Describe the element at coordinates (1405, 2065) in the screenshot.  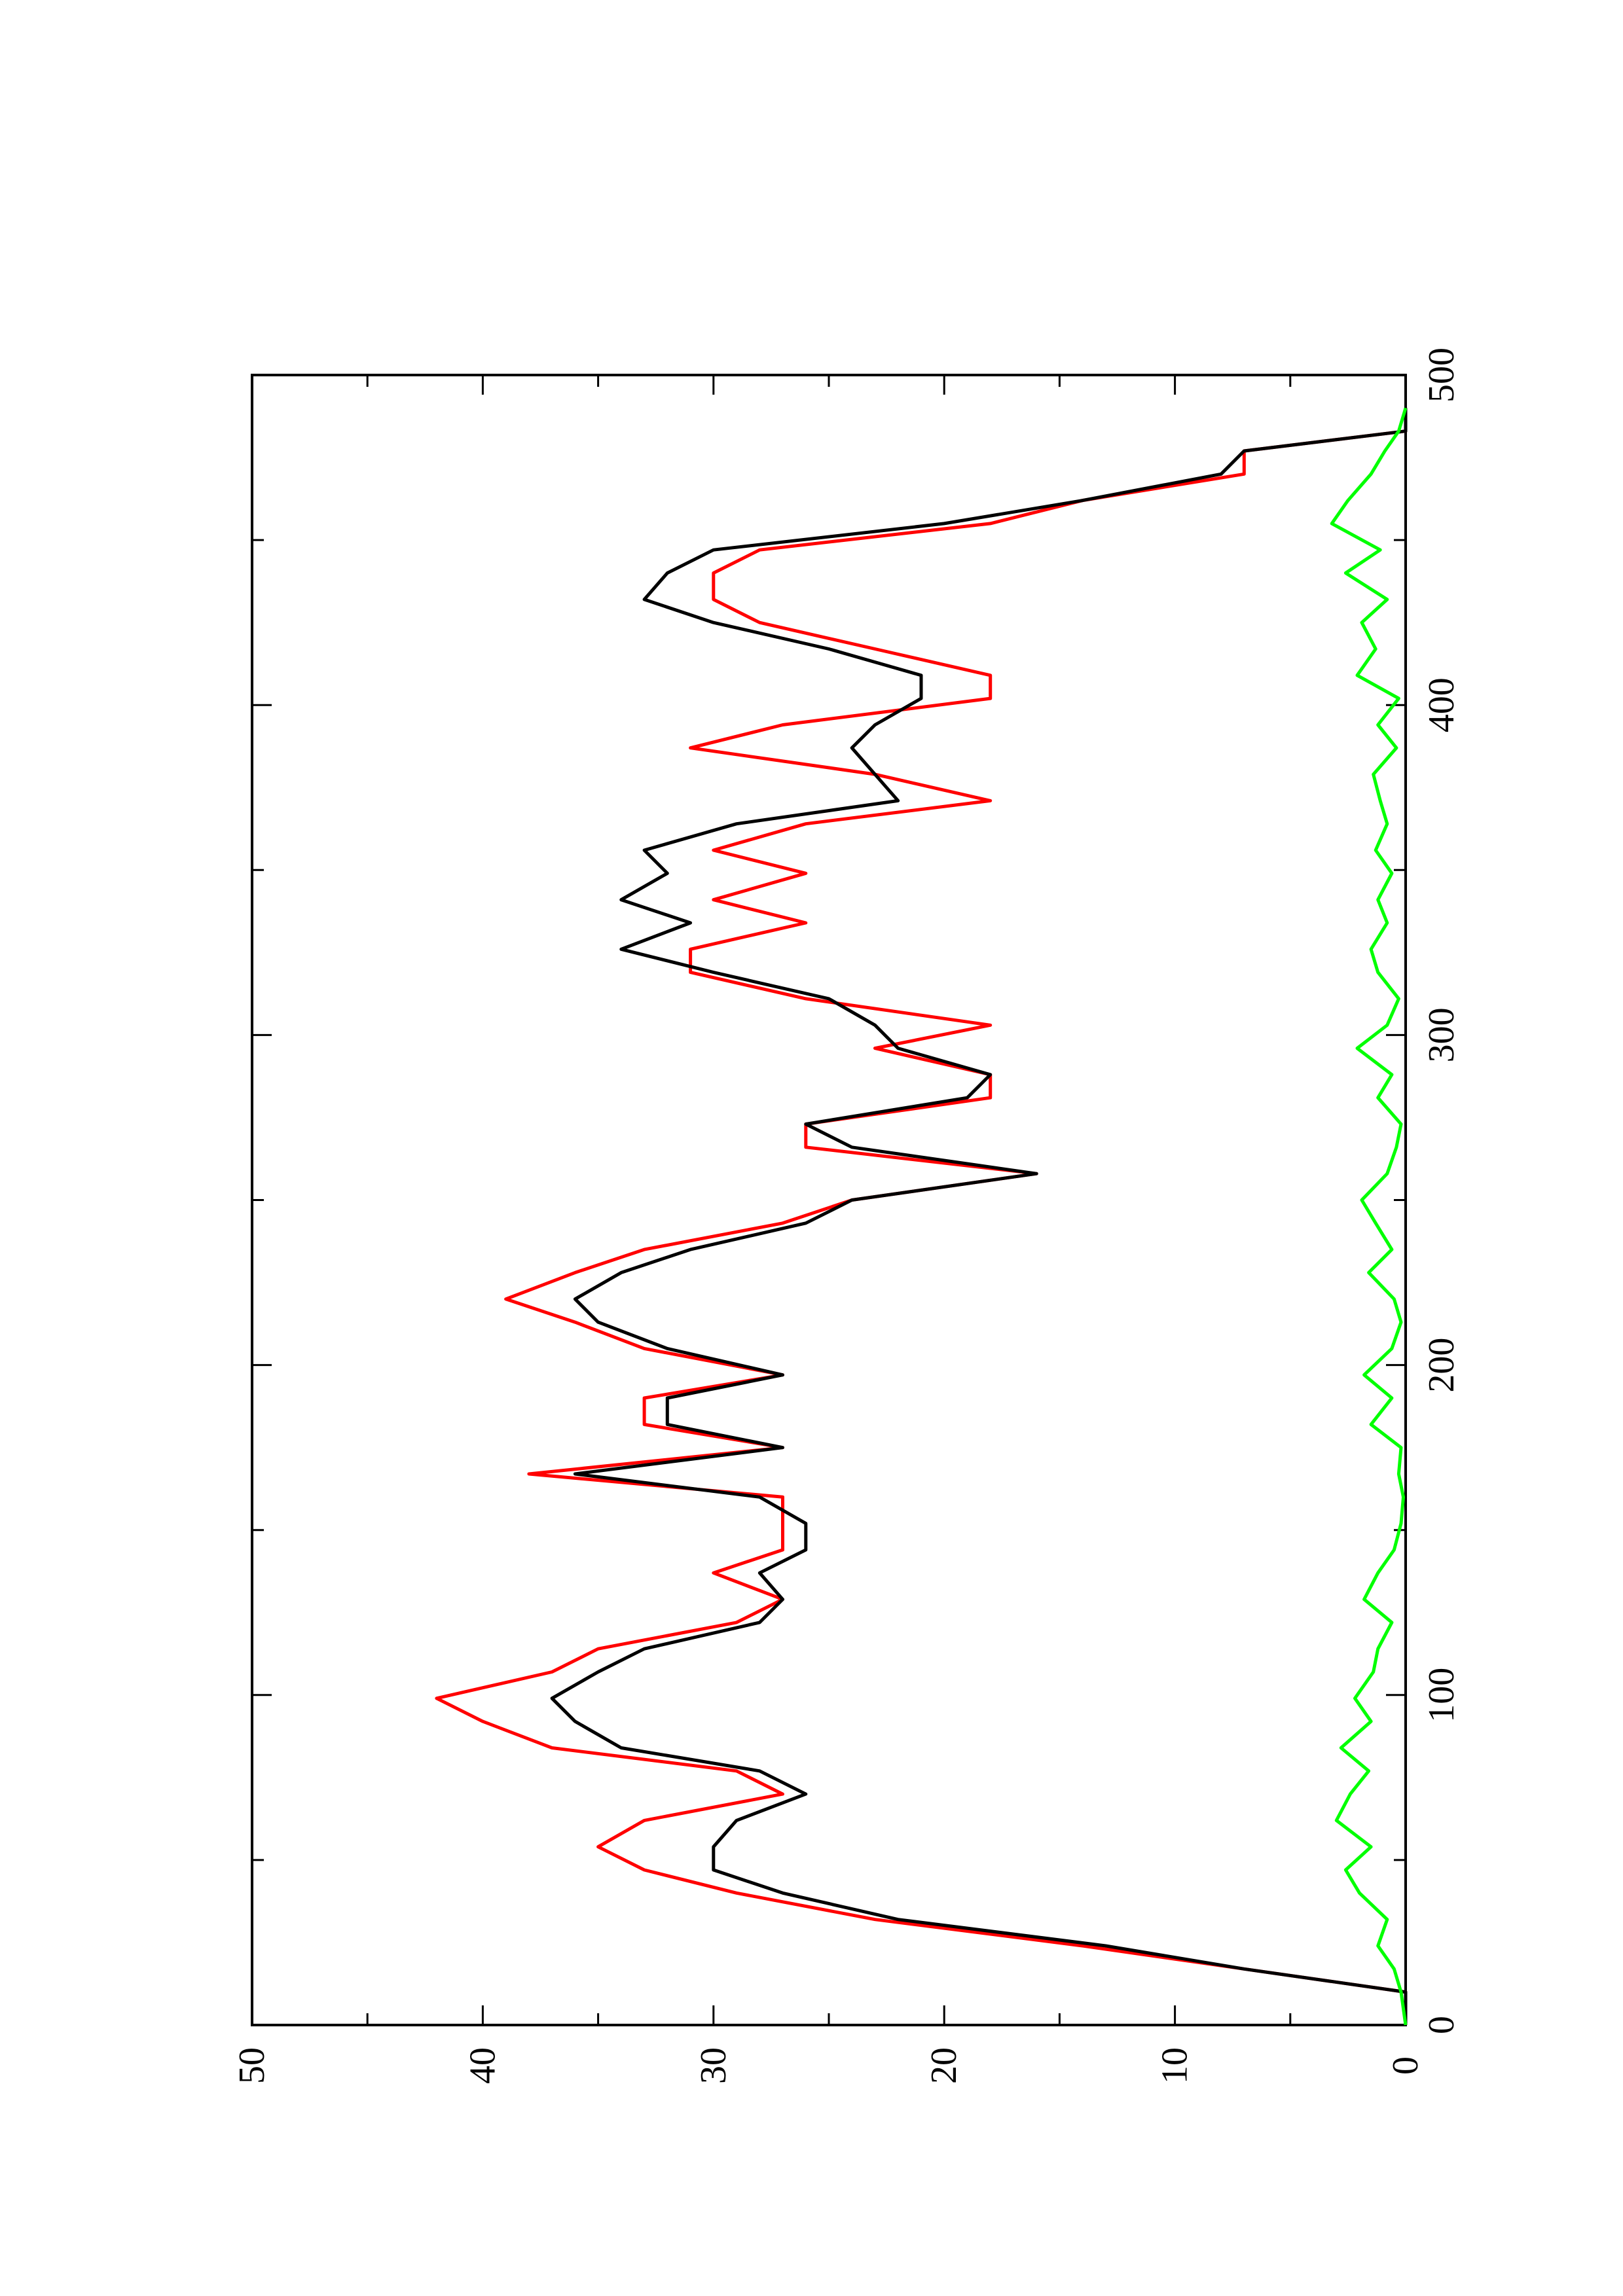
I see `y-tick-label: 0` at that location.